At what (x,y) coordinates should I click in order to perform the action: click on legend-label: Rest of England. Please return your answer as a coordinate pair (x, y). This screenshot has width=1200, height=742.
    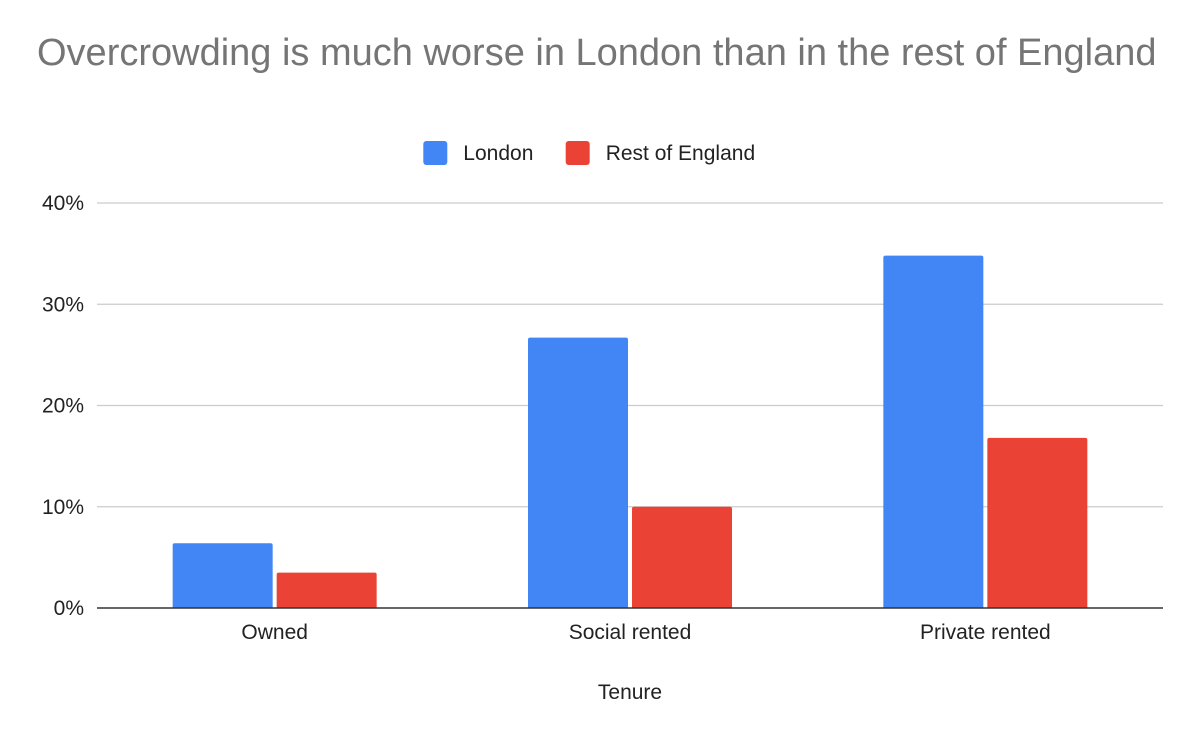
    Looking at the image, I should click on (680, 153).